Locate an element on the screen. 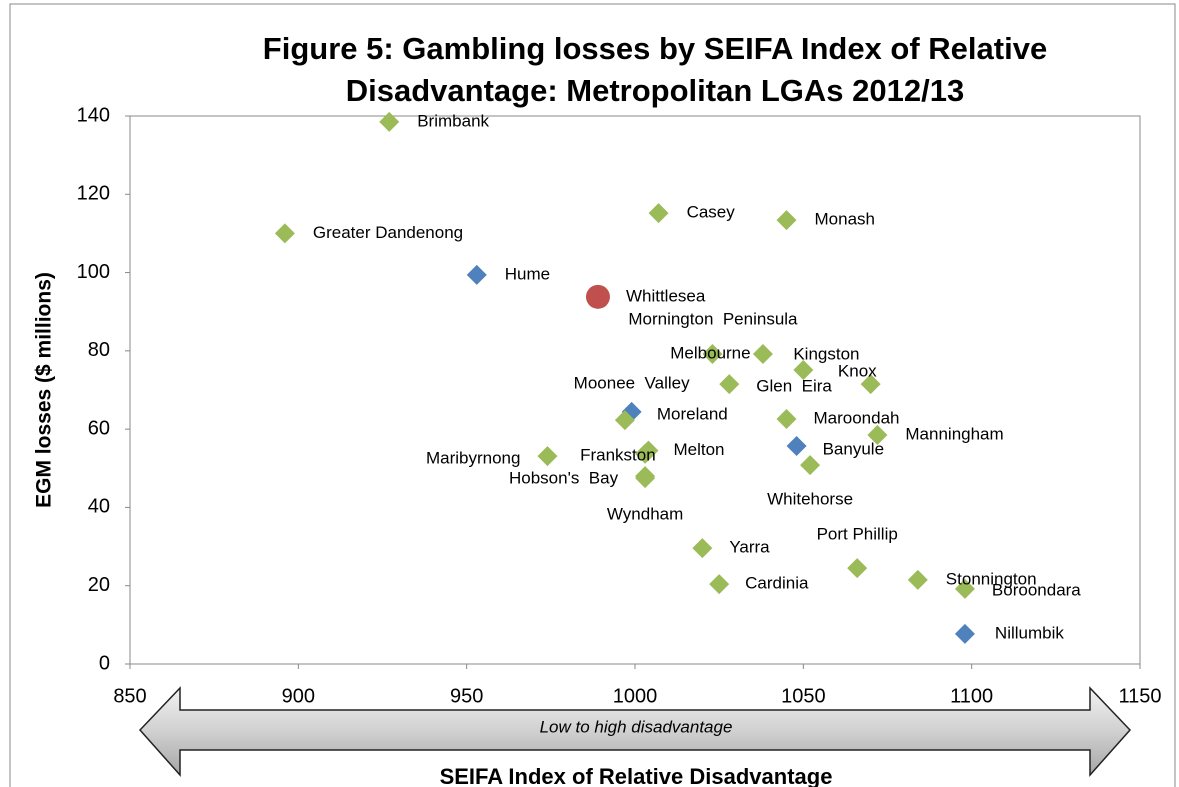  data-label: Glen Eira is located at coordinates (794, 386).